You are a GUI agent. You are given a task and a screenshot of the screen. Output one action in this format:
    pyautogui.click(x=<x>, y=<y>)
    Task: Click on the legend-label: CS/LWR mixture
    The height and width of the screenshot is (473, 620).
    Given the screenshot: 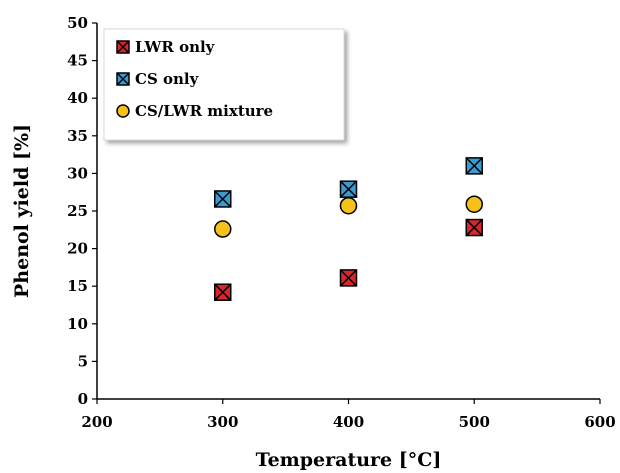 What is the action you would take?
    pyautogui.click(x=204, y=111)
    